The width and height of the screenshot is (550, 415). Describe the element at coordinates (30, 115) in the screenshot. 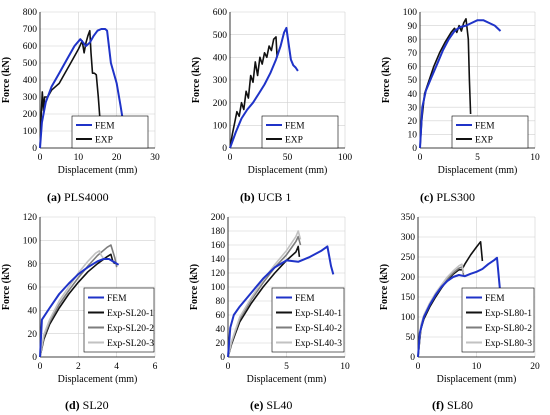

I see `y-tick-label: 200` at that location.